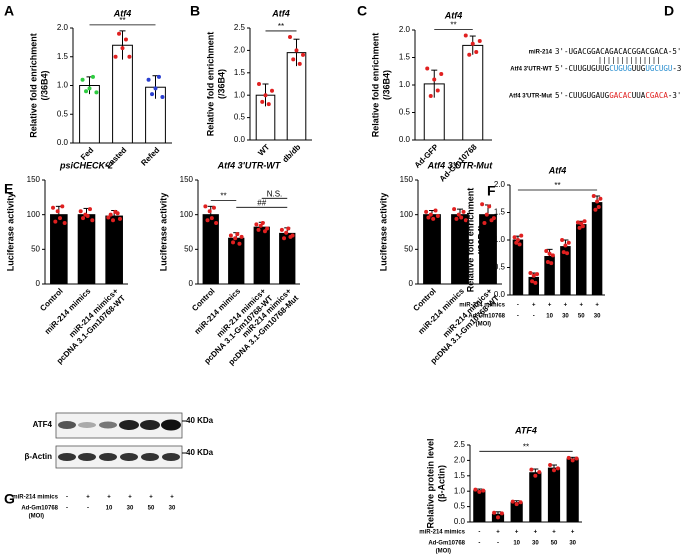 Image resolution: width=683 pixels, height=555 pixels. Describe the element at coordinates (460, 475) in the screenshot. I see `y-tick-label: 1.5` at that location.